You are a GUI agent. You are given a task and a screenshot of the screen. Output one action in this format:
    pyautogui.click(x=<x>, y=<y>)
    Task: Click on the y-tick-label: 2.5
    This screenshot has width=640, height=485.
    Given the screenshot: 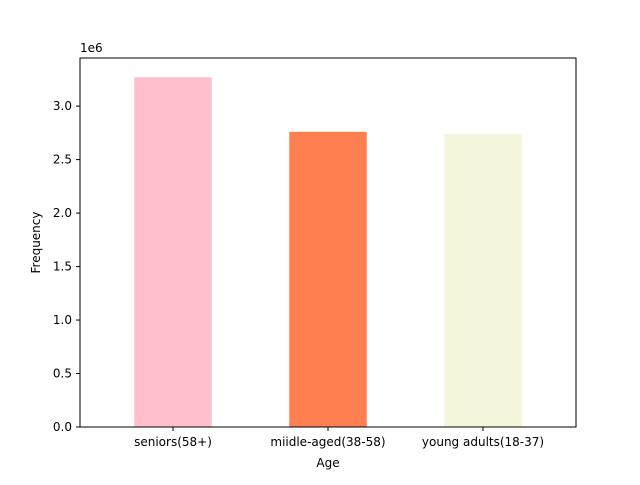 What is the action you would take?
    pyautogui.click(x=62, y=160)
    